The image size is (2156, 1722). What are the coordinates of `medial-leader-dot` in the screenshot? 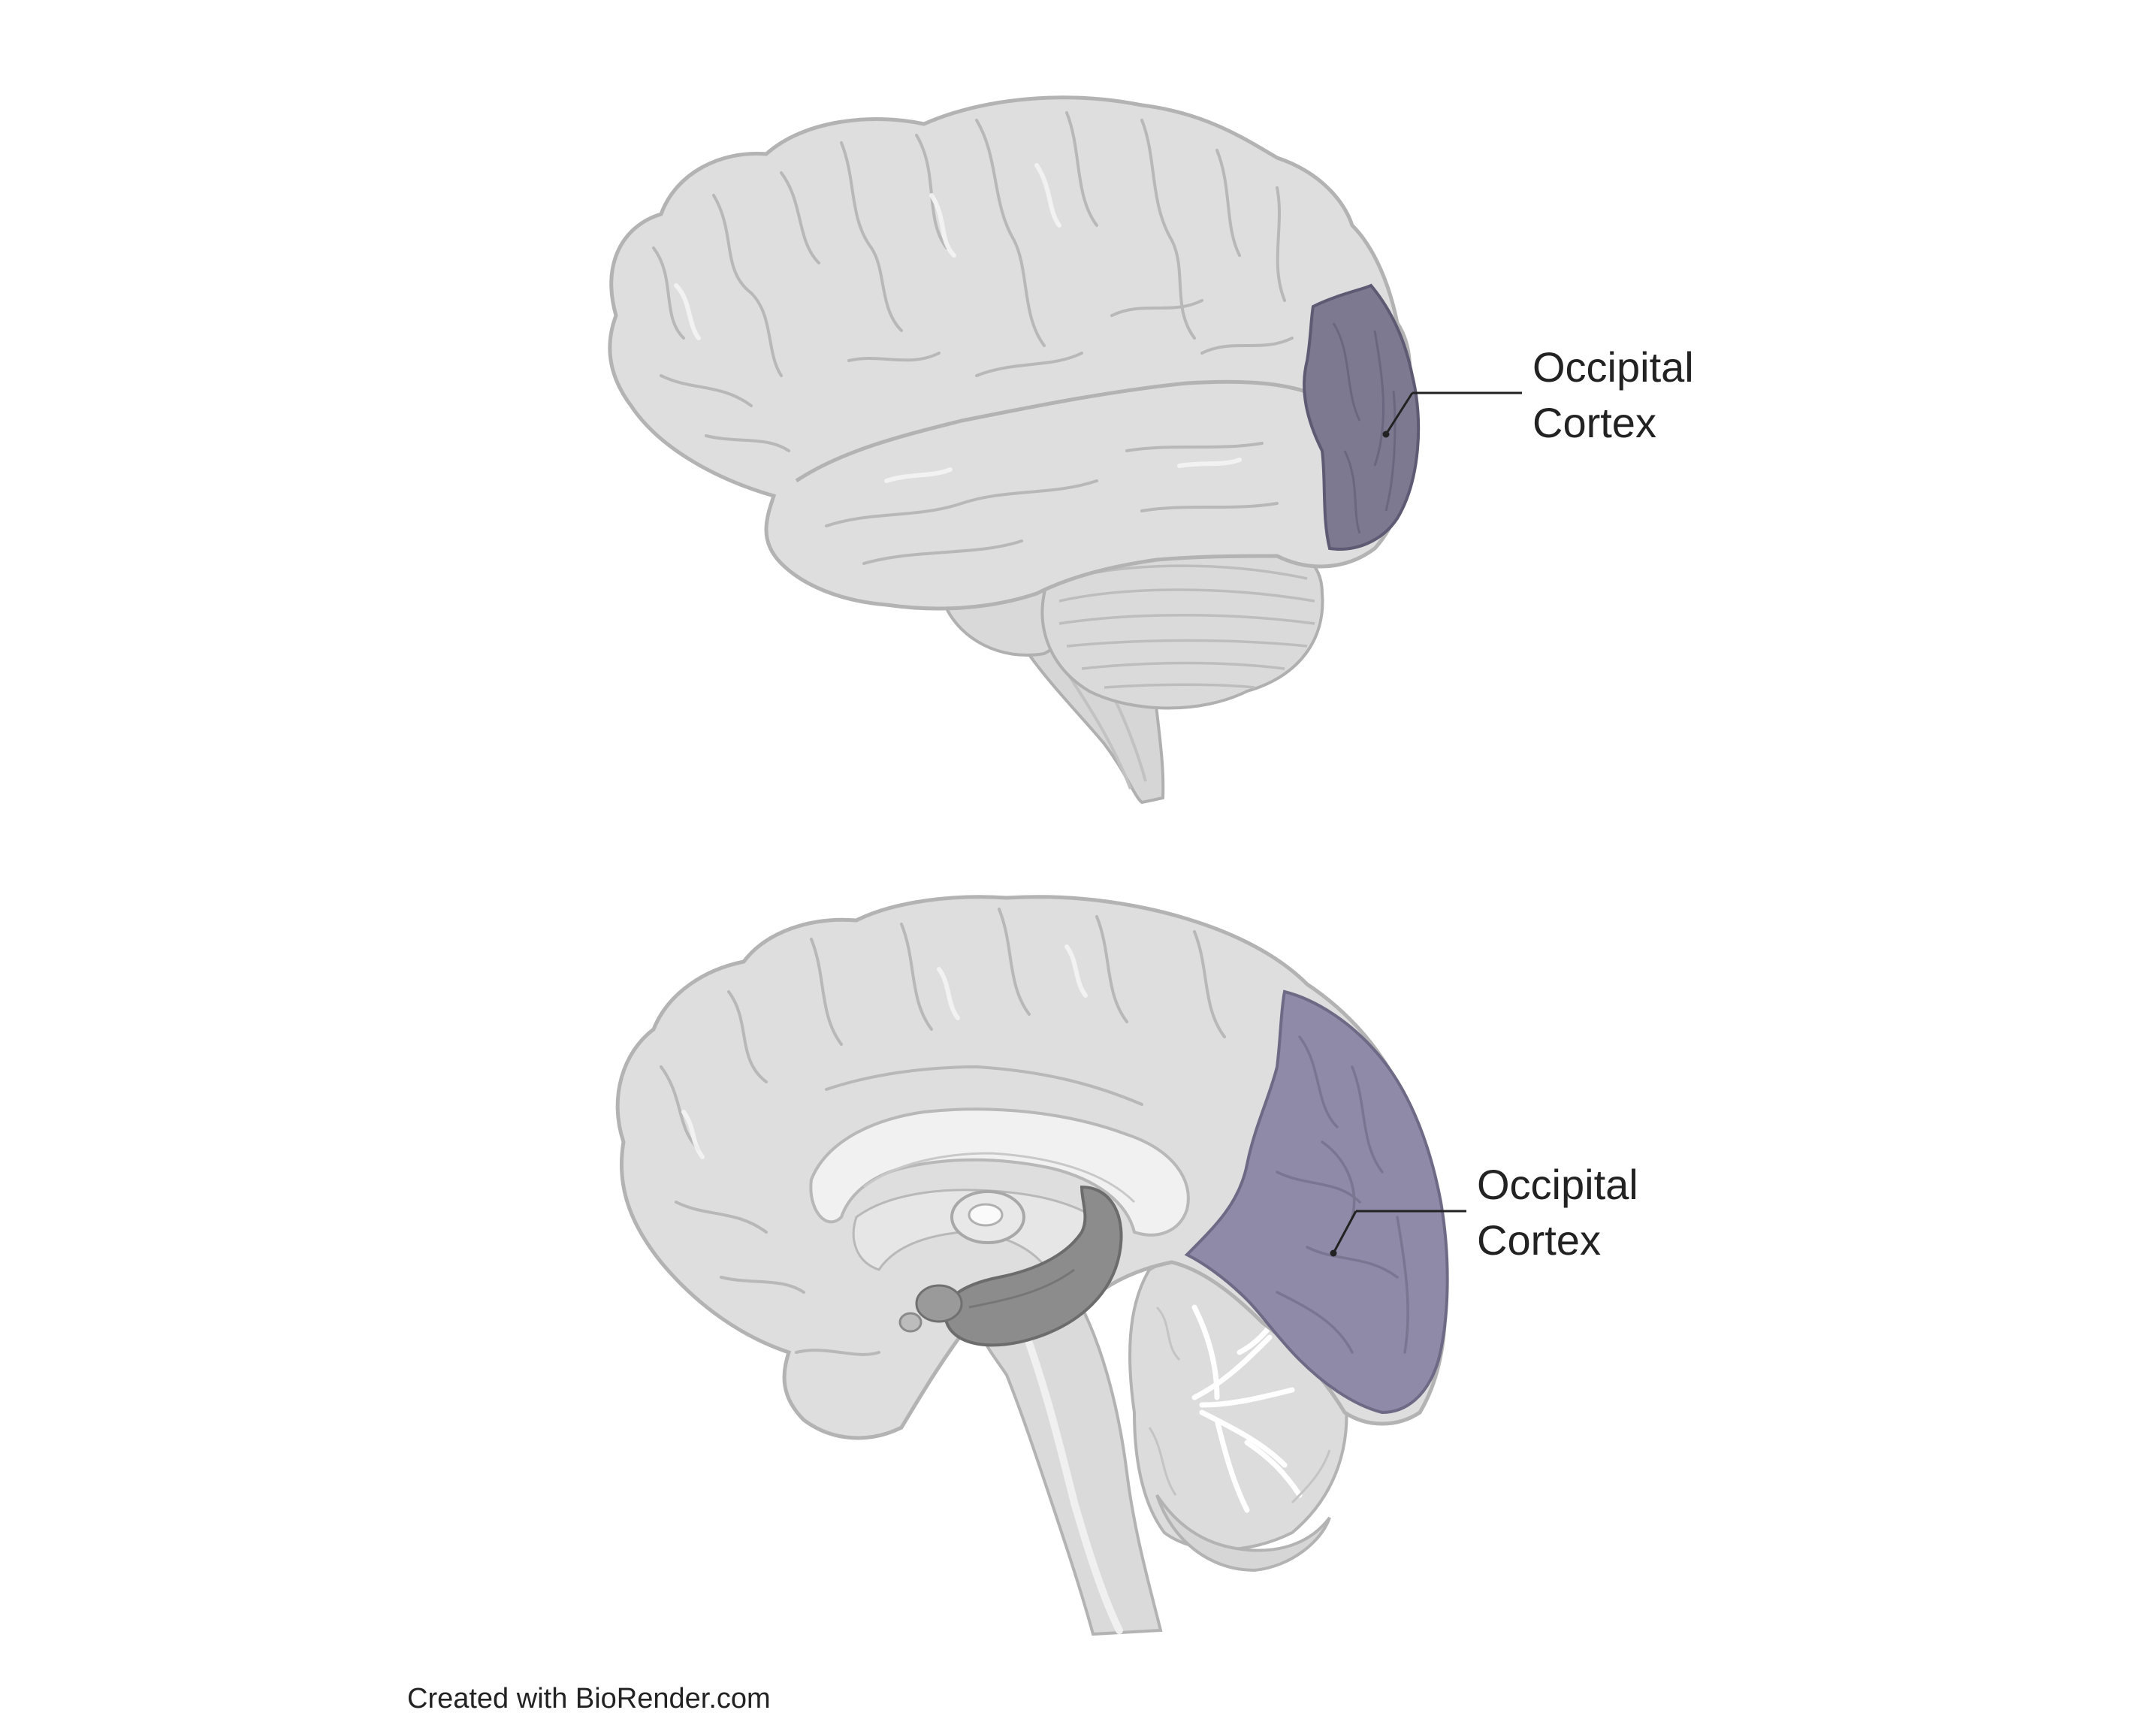 It's located at (1333, 1253).